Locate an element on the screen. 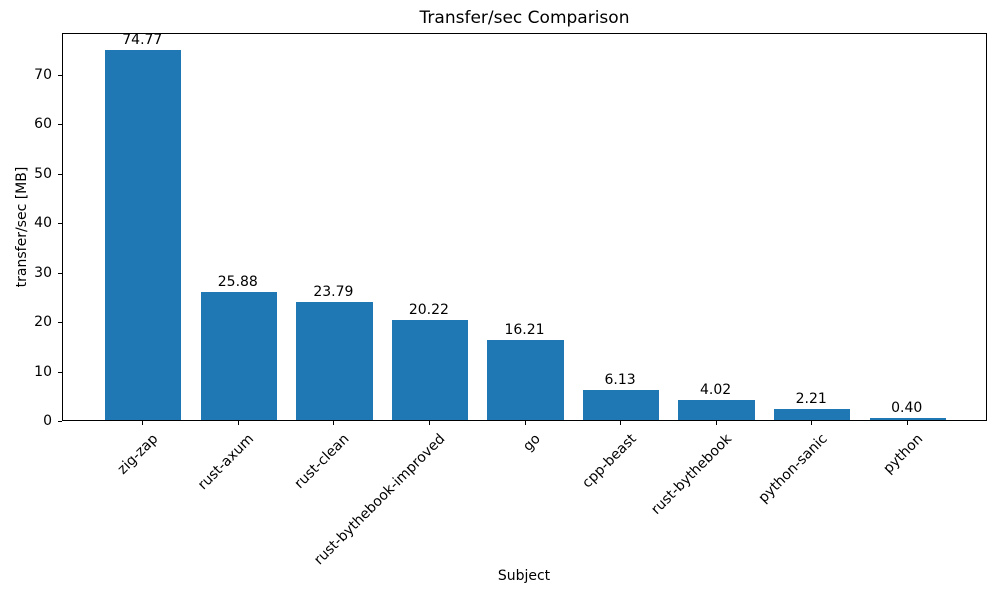 The height and width of the screenshot is (600, 1000). y-tick-label: 70 is located at coordinates (43, 75).